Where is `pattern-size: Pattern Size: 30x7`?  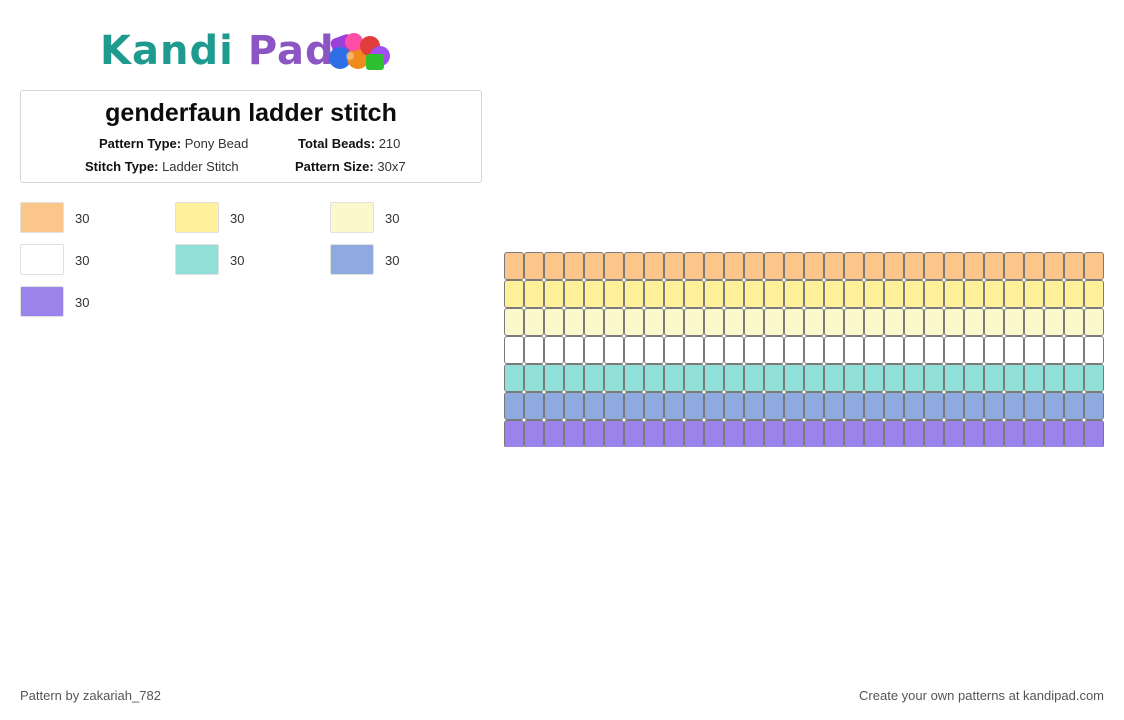 pattern-size: Pattern Size: 30x7 is located at coordinates (350, 166).